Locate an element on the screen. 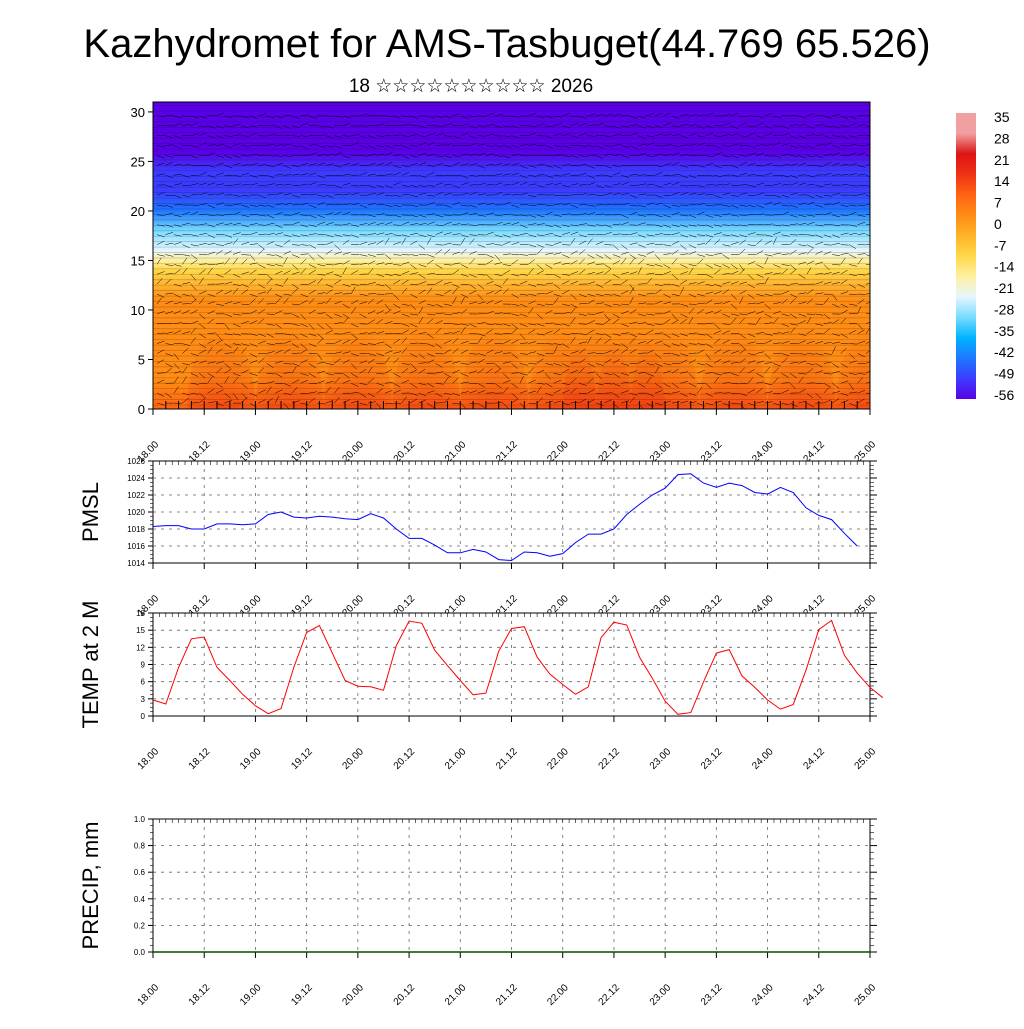  colorbar-label: -21 is located at coordinates (1004, 288).